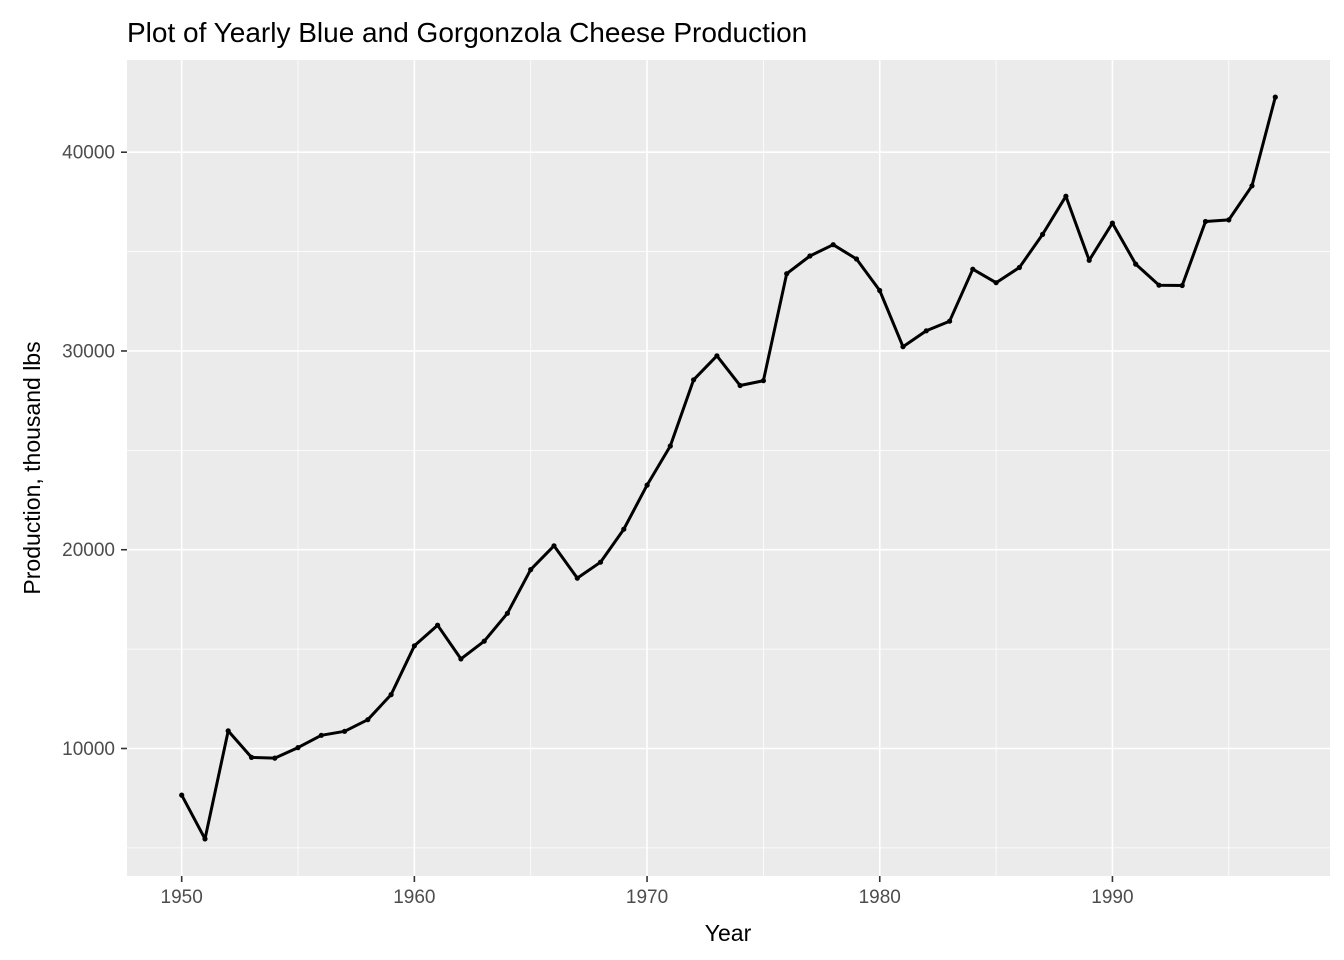  Describe the element at coordinates (414, 897) in the screenshot. I see `x-tick-label: 1960` at that location.